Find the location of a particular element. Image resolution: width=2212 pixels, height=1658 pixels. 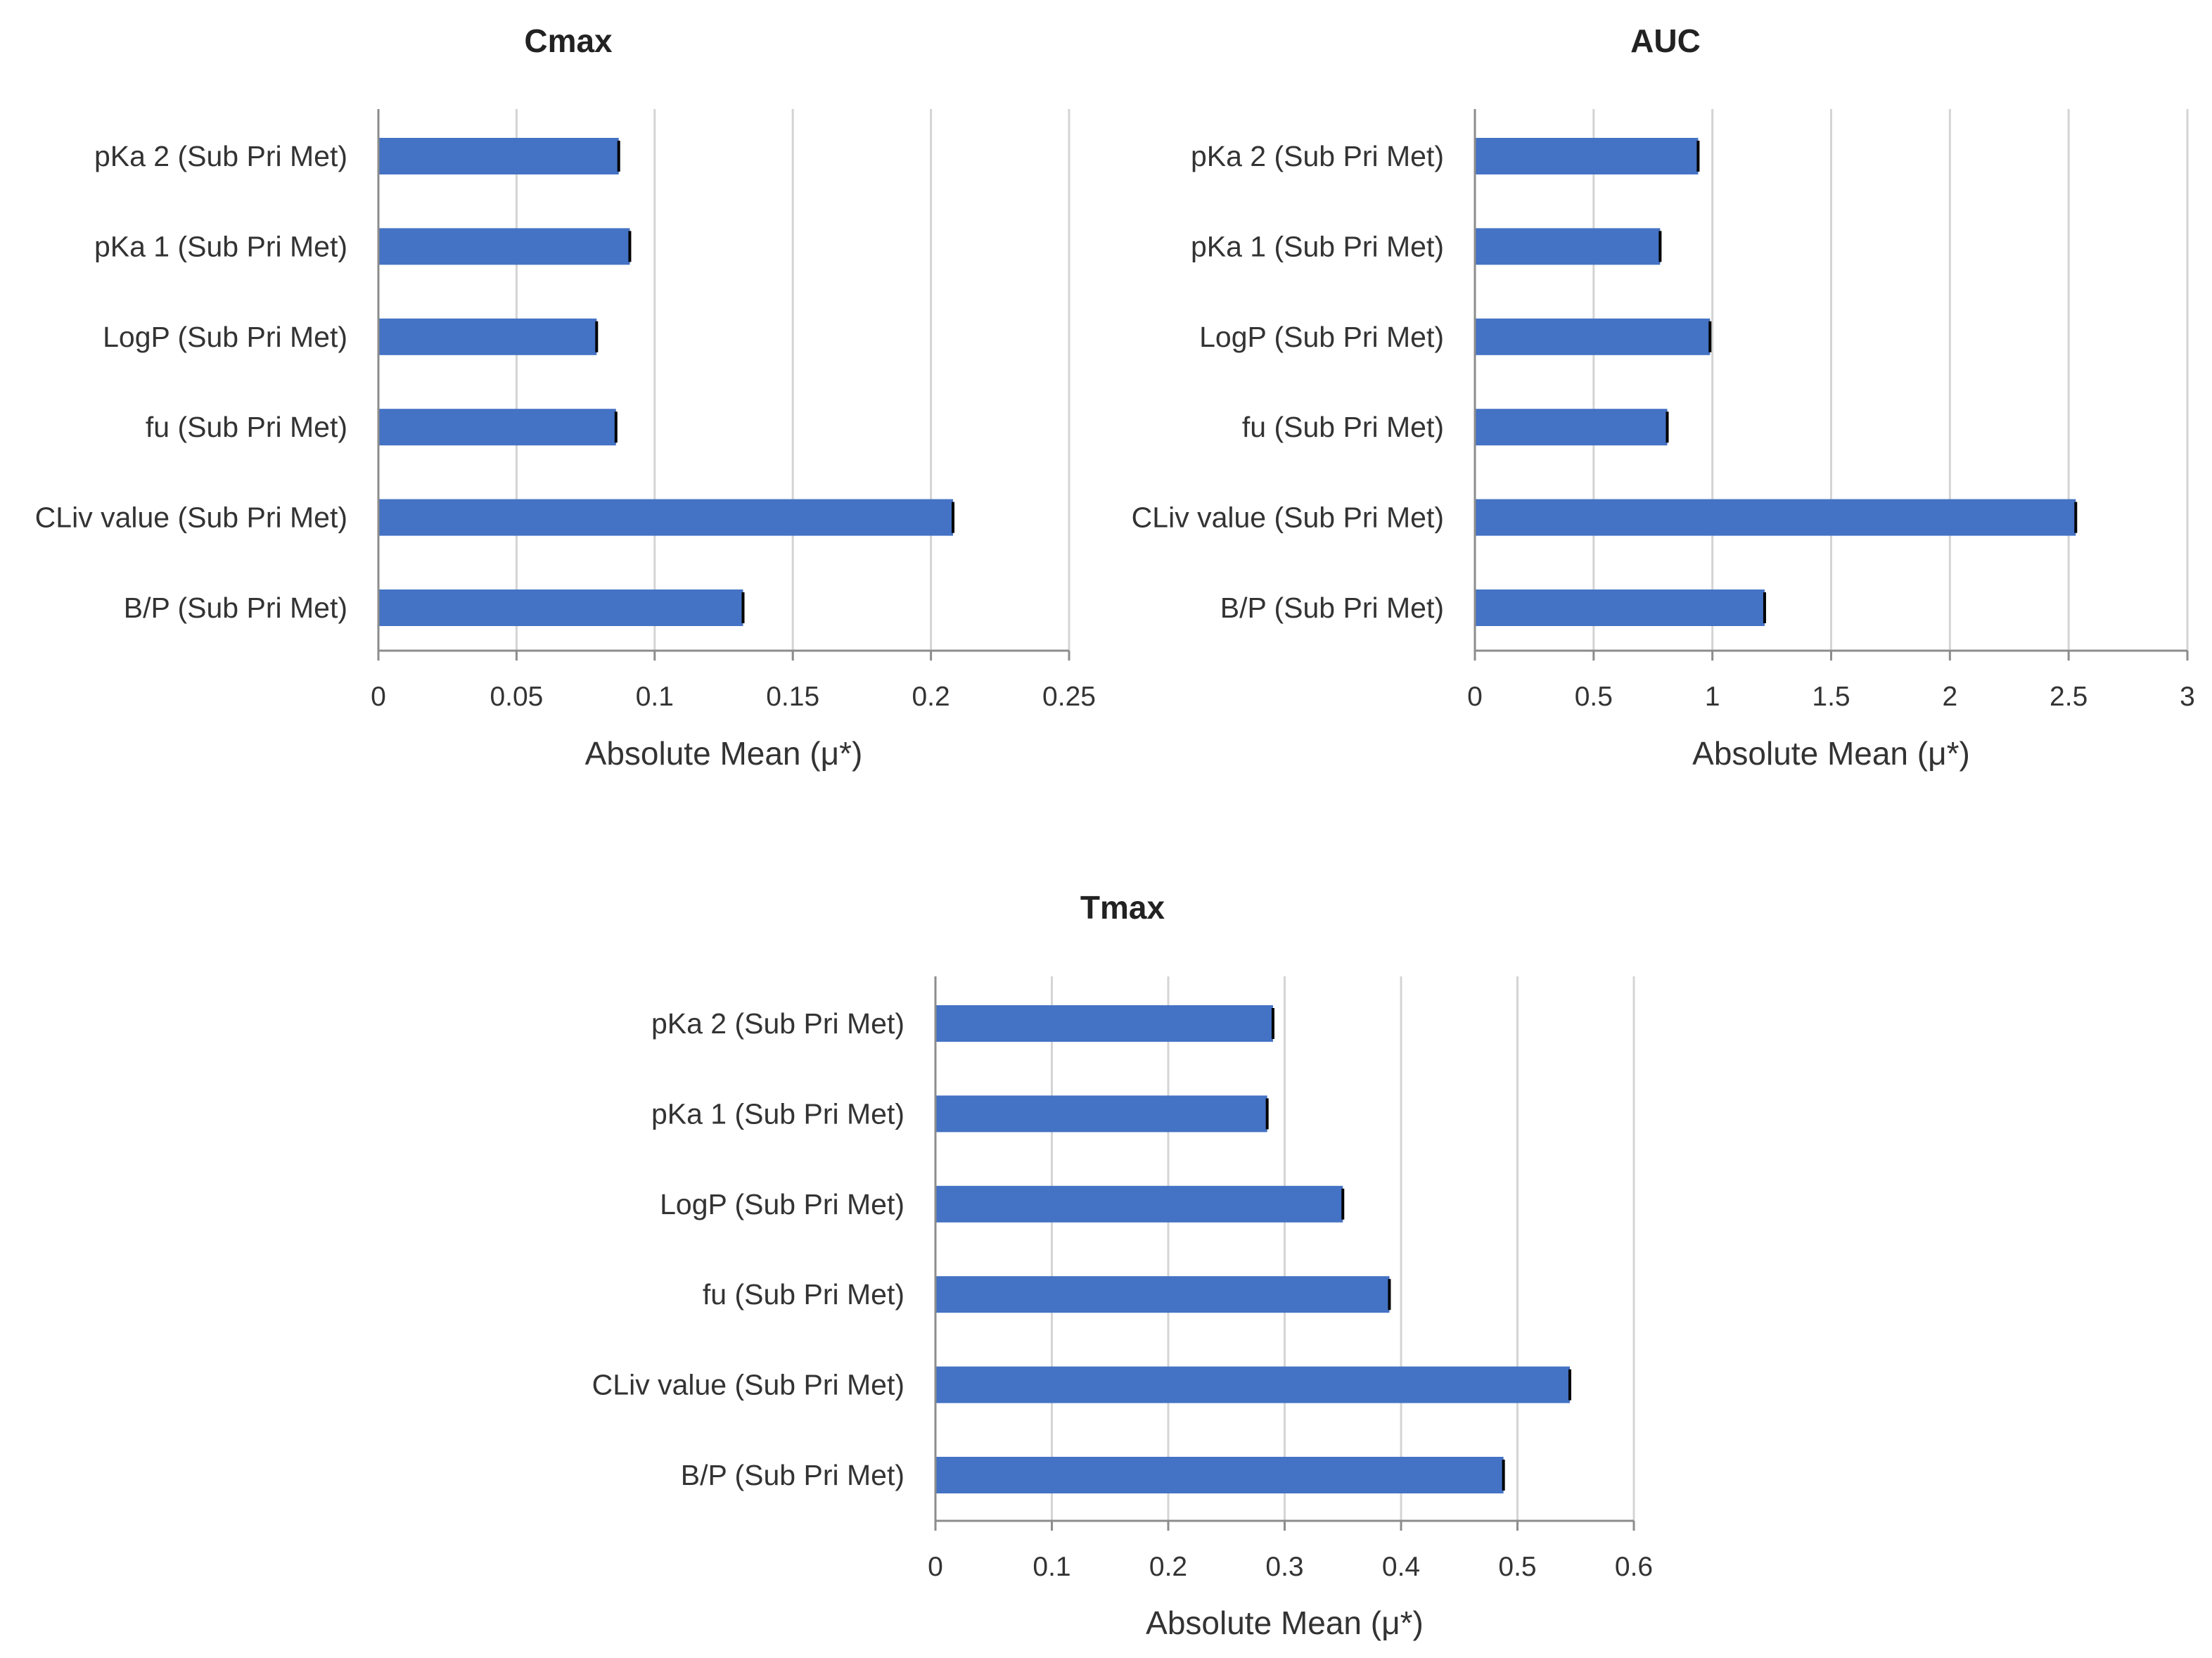

cmax-tick-label: 0.1 is located at coordinates (655, 697).